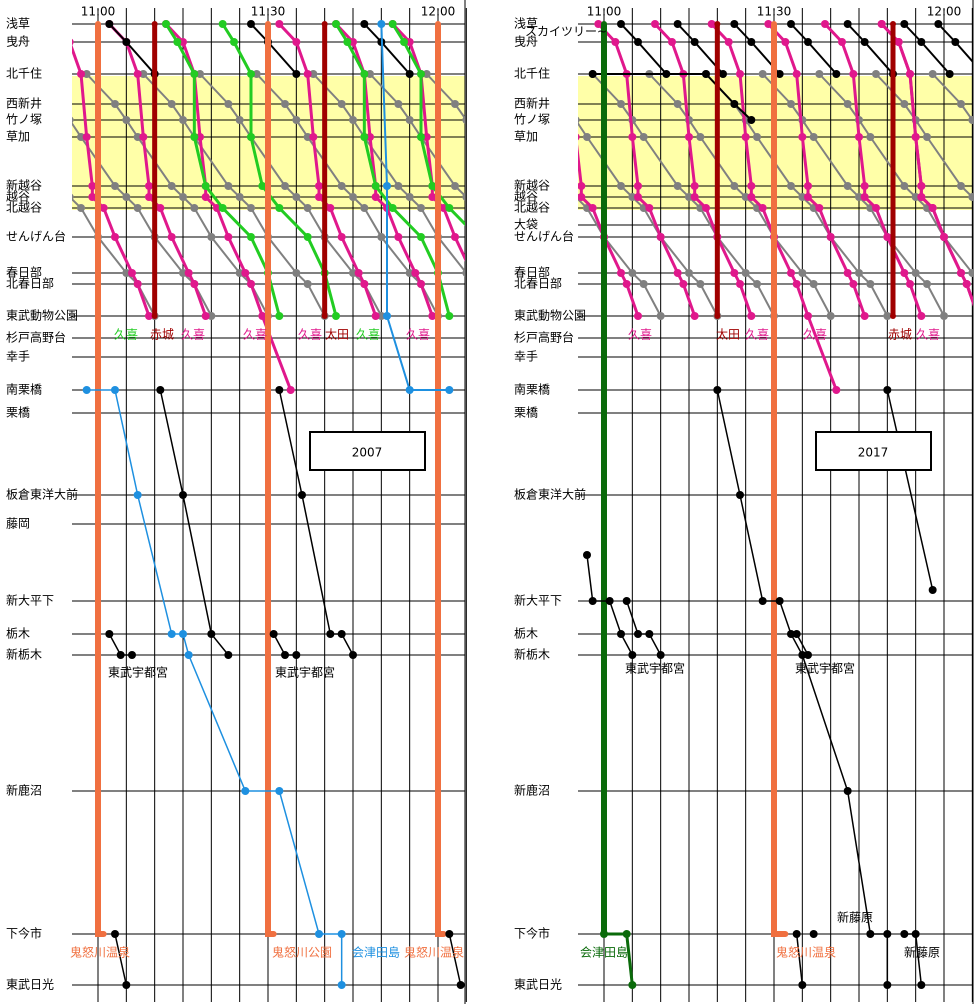 This screenshot has height=1008, width=978. Describe the element at coordinates (138, 672) in the screenshot. I see `train-label: 東武宇都宮` at that location.